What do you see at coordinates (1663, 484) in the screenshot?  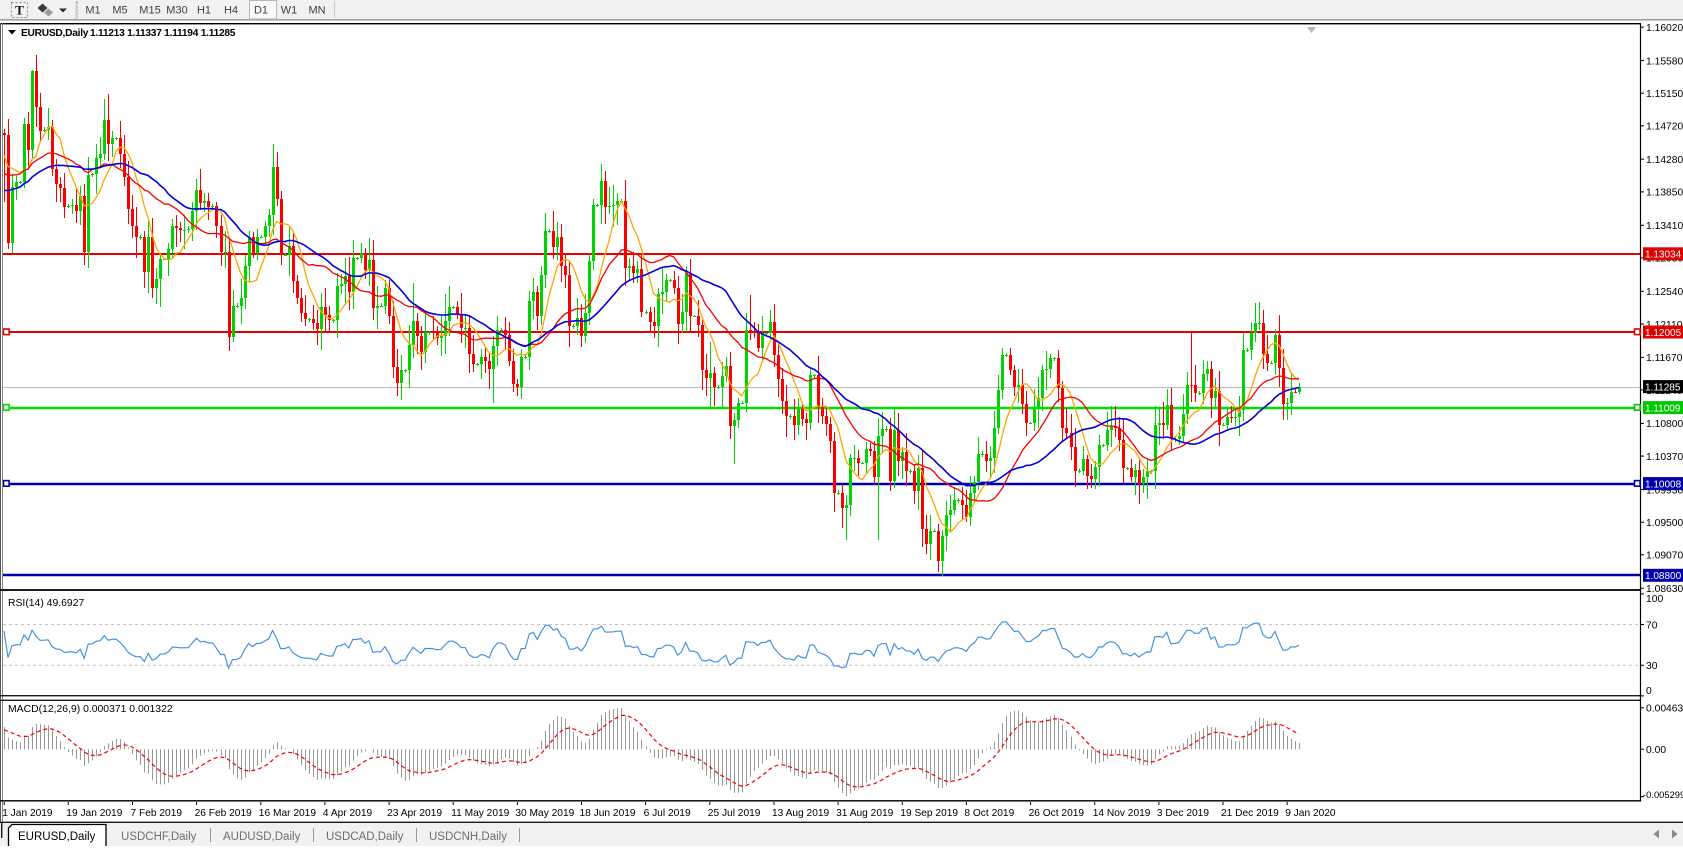 I see `svg-text: 1.10008` at bounding box center [1663, 484].